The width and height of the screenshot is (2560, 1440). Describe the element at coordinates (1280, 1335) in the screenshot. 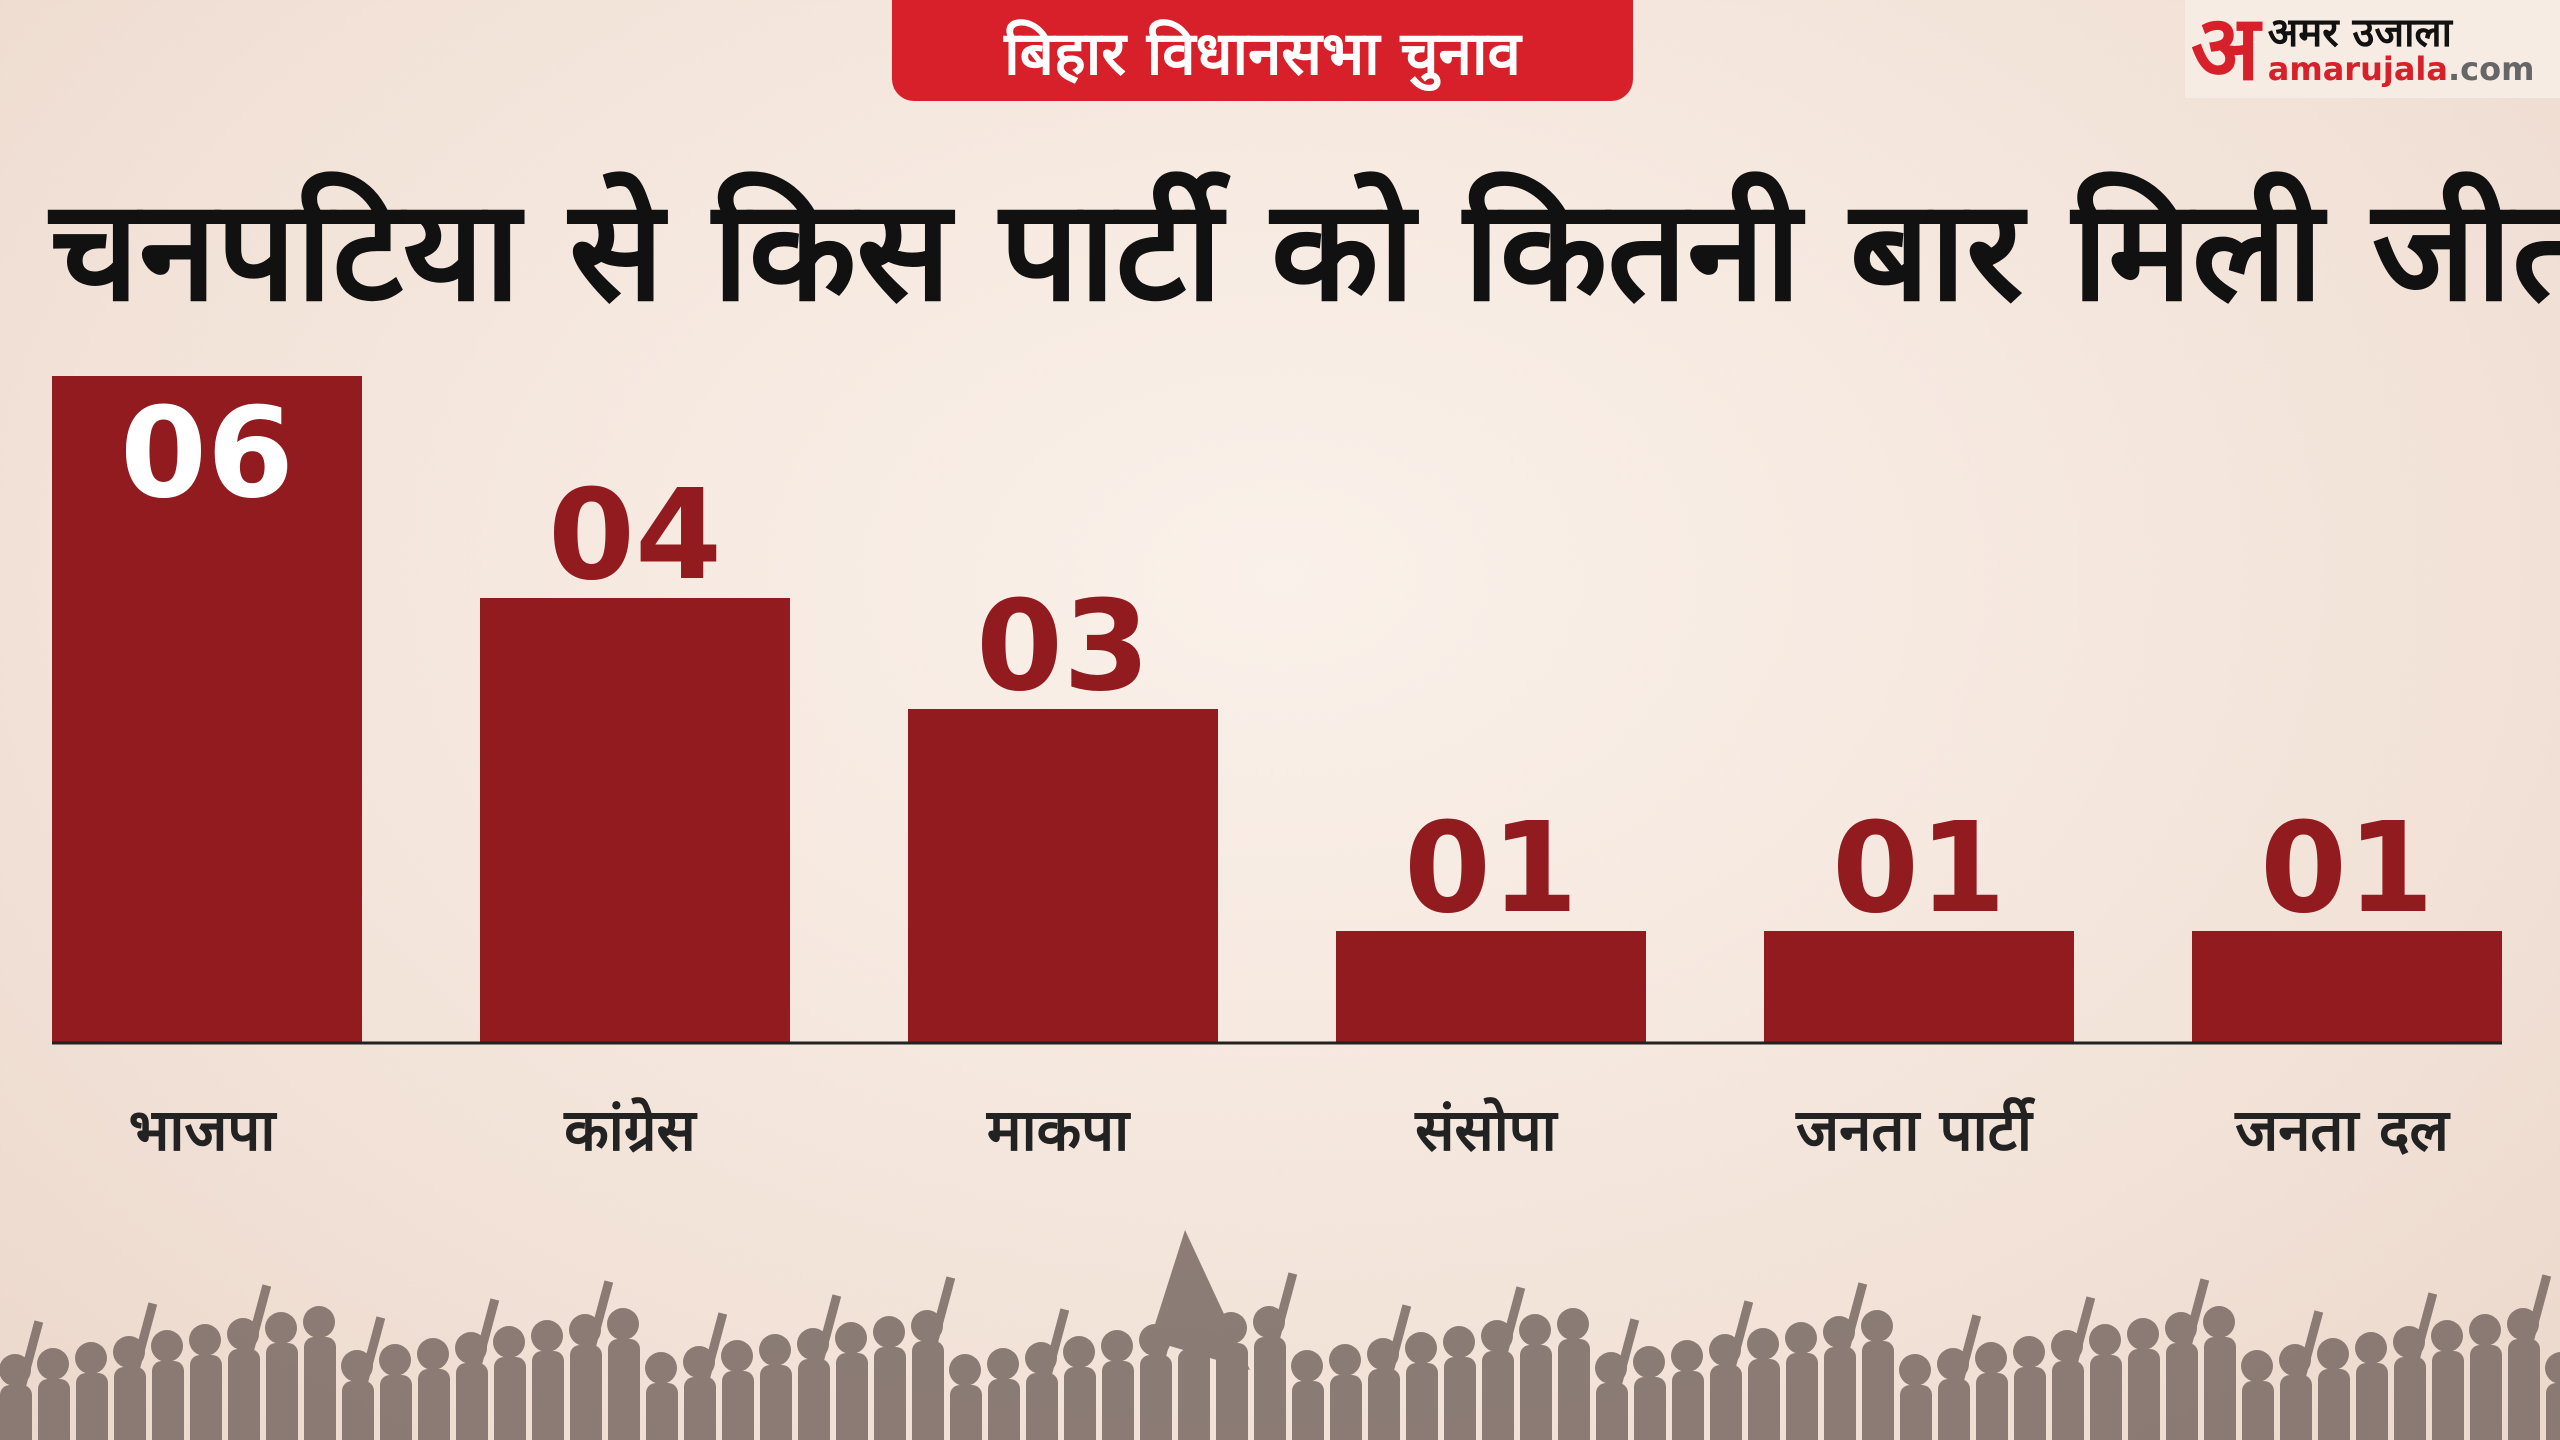

I see `crowd-silhouette` at that location.